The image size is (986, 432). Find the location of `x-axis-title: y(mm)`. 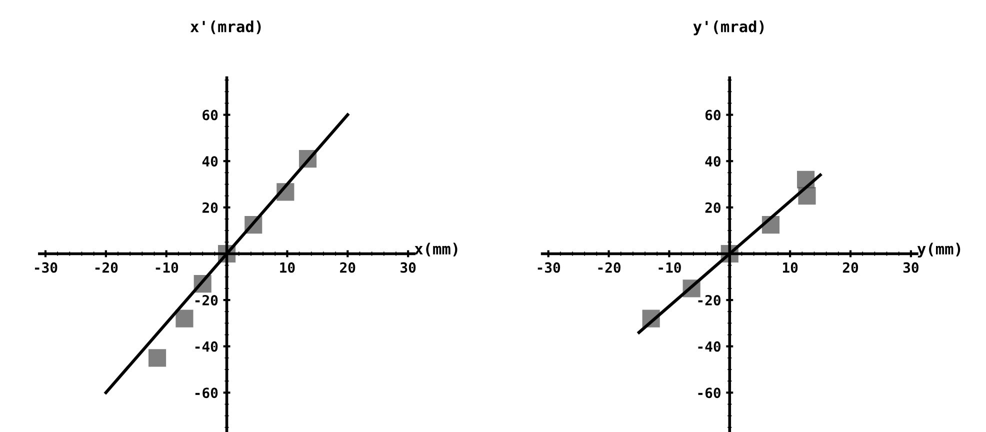

x-axis-title: y(mm) is located at coordinates (938, 250).